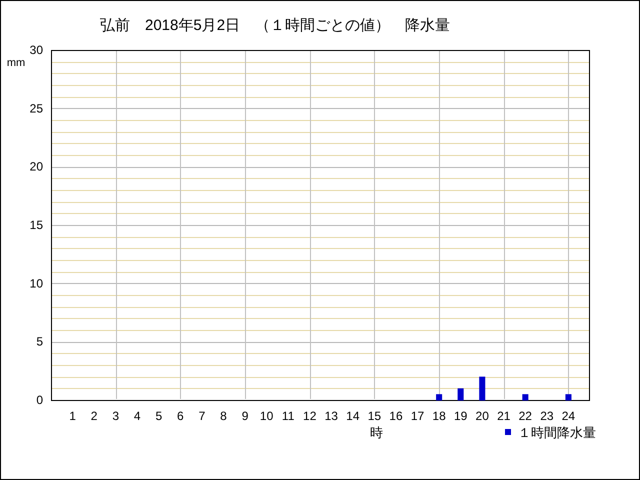  What do you see at coordinates (275, 25) in the screenshot?
I see `title: 弘前 2018年5月2日 （１時間ごとの値） 降水量` at bounding box center [275, 25].